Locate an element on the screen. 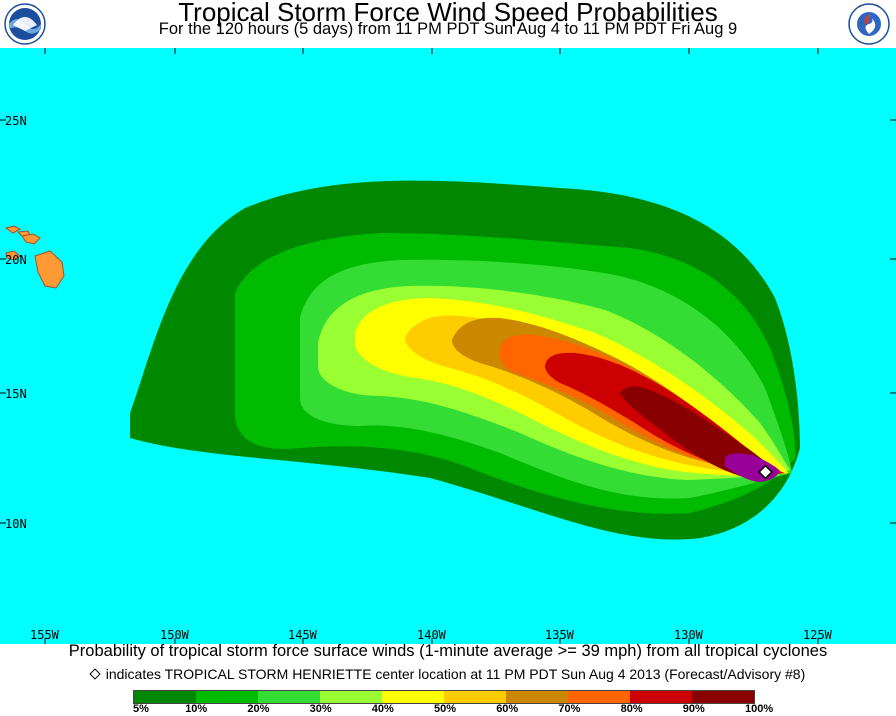 The width and height of the screenshot is (896, 716). legend-label: 60% is located at coordinates (507, 709).